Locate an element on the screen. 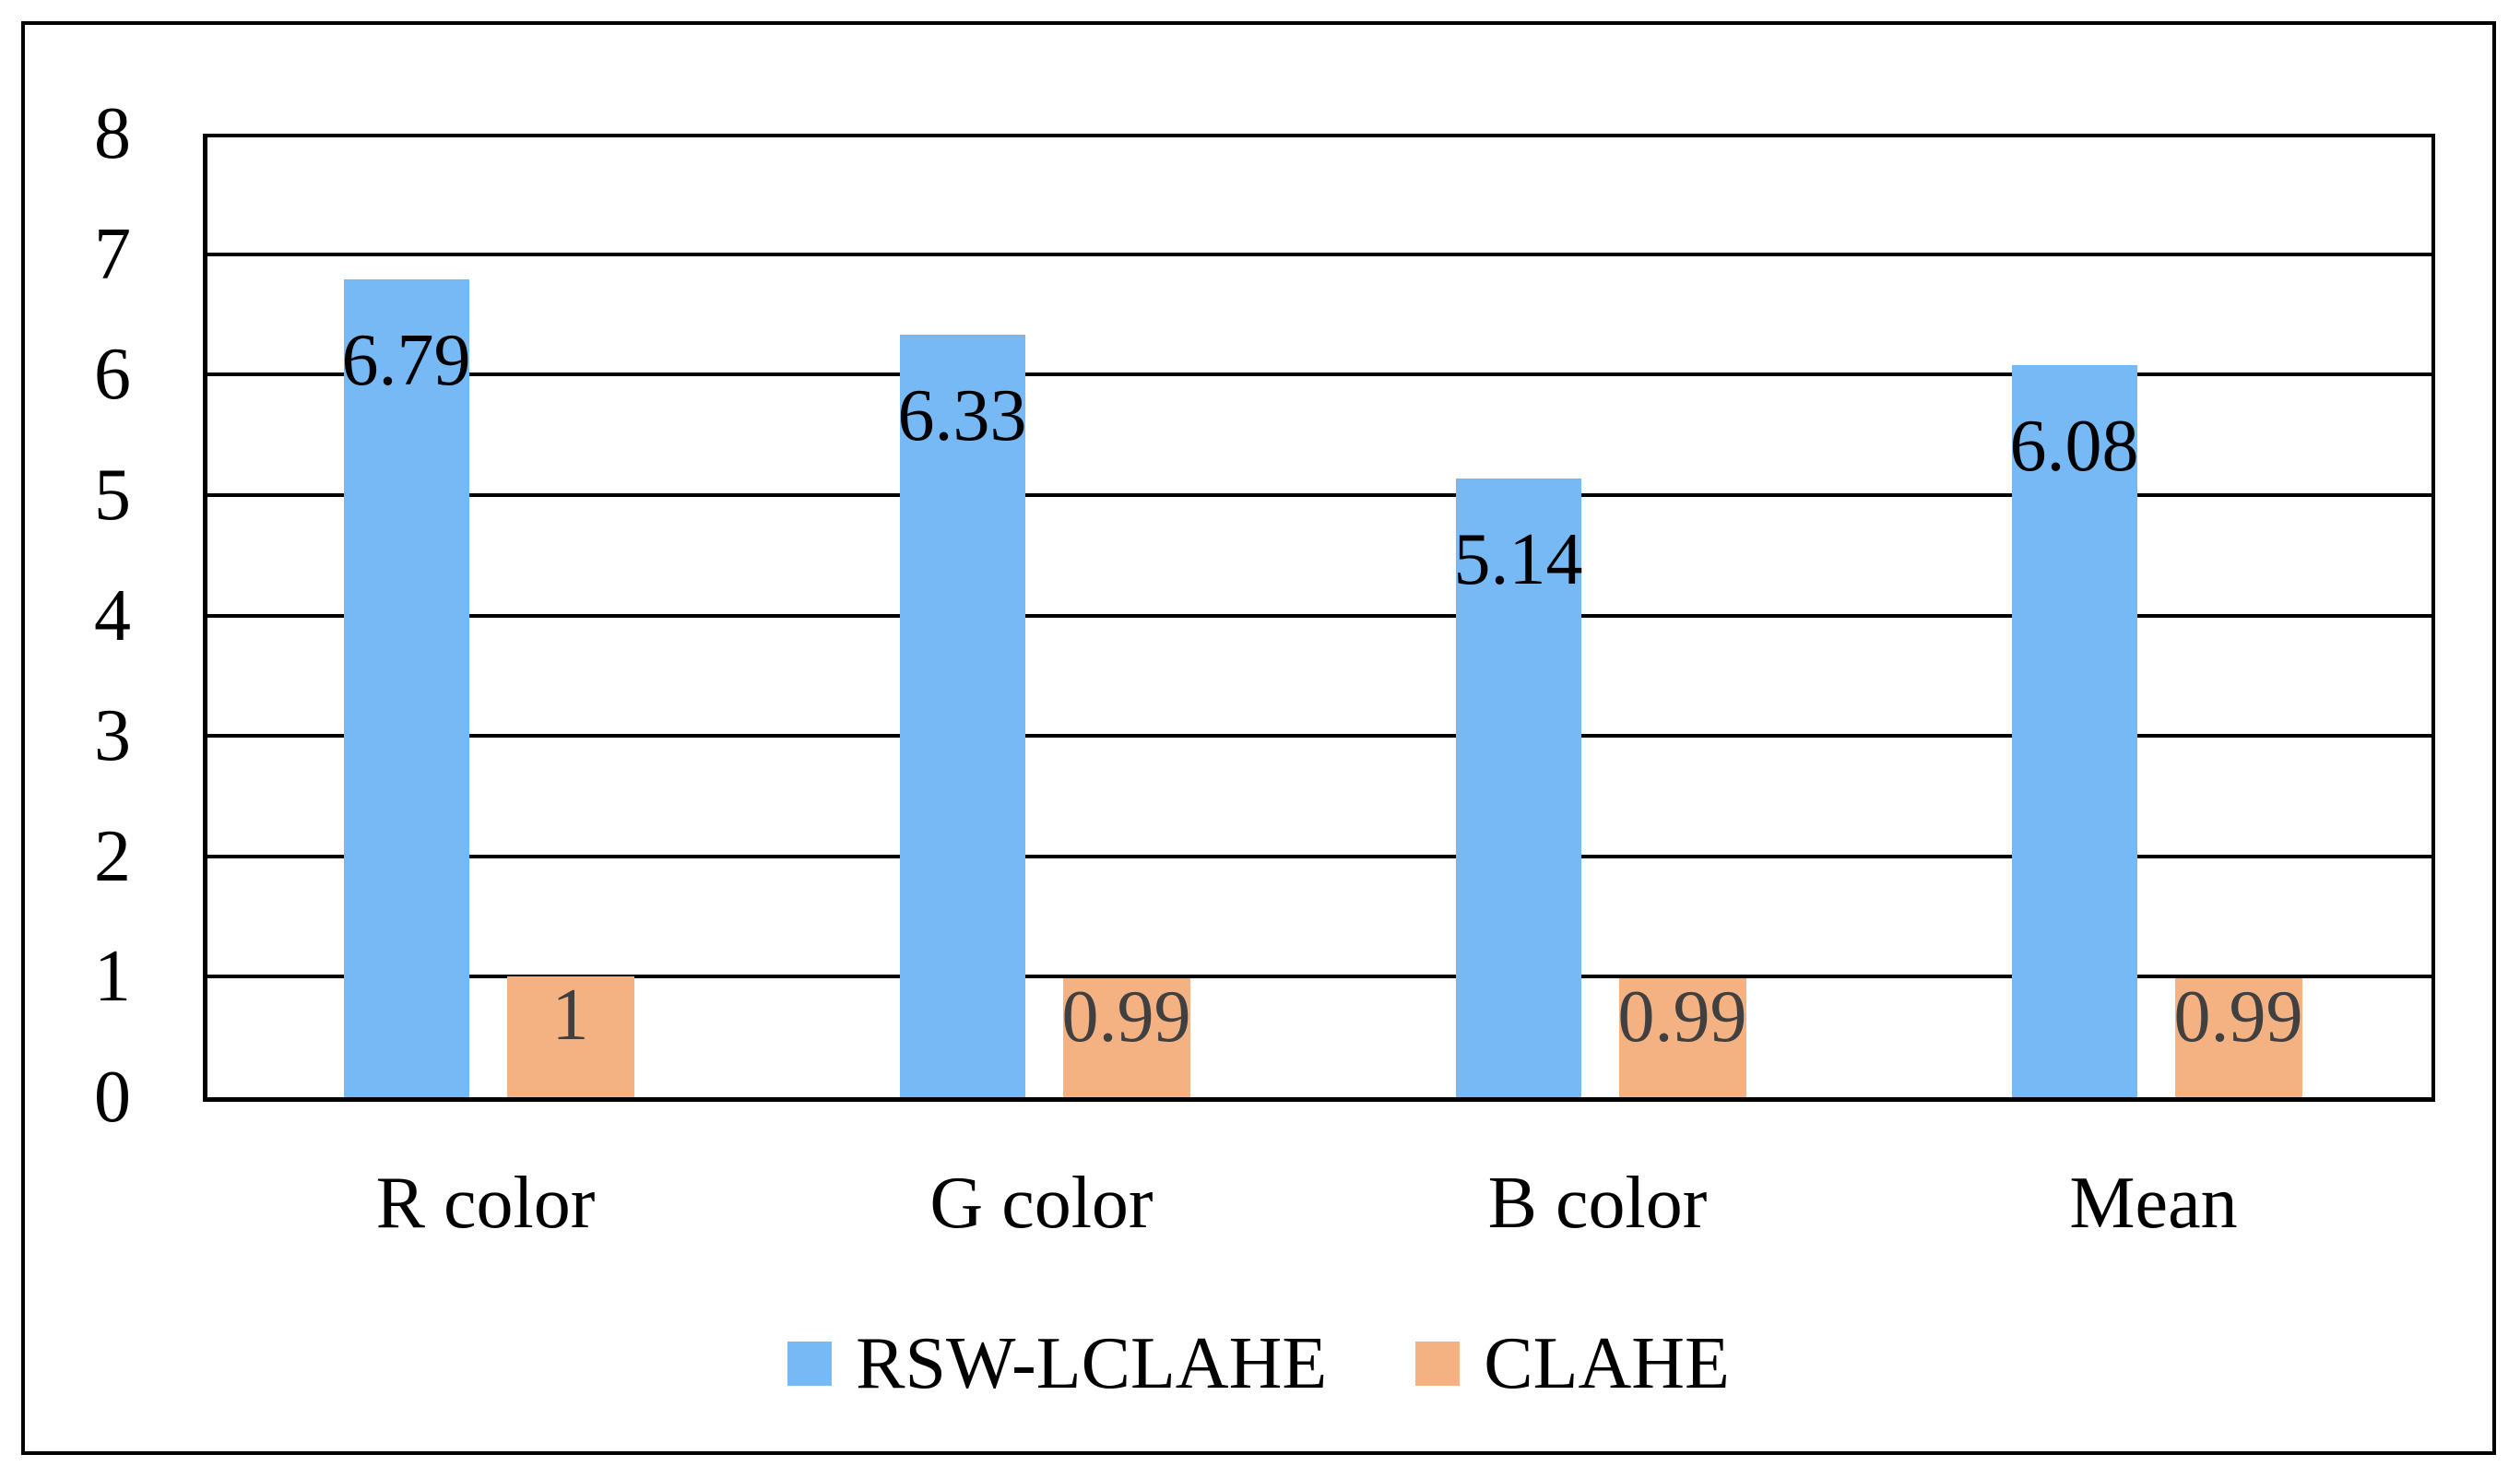 This screenshot has height=1478, width=2520. y-tick-label-3: 3 is located at coordinates (112, 736).